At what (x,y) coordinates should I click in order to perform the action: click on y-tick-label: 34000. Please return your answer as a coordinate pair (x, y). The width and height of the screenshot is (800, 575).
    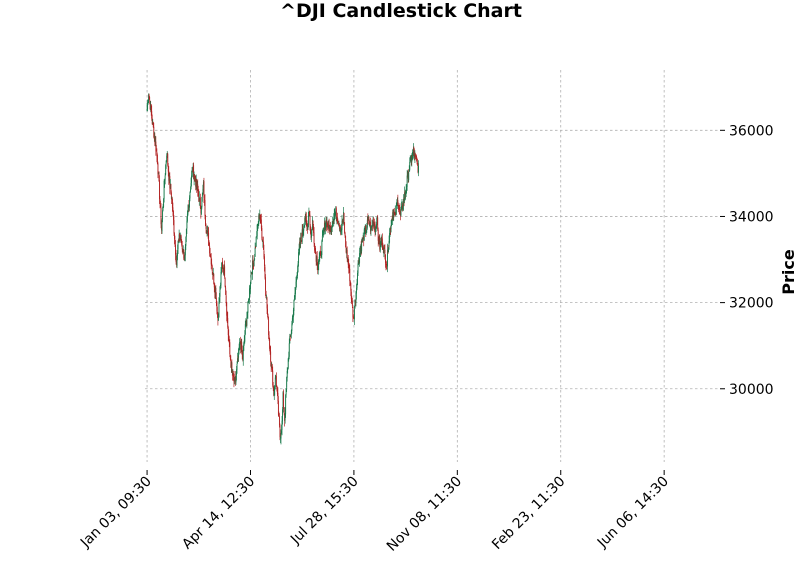
    Looking at the image, I should click on (751, 217).